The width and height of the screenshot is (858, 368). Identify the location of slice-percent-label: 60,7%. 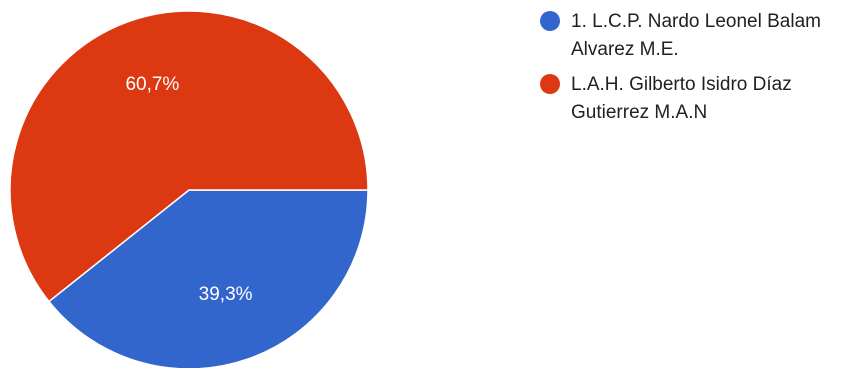
(152, 84).